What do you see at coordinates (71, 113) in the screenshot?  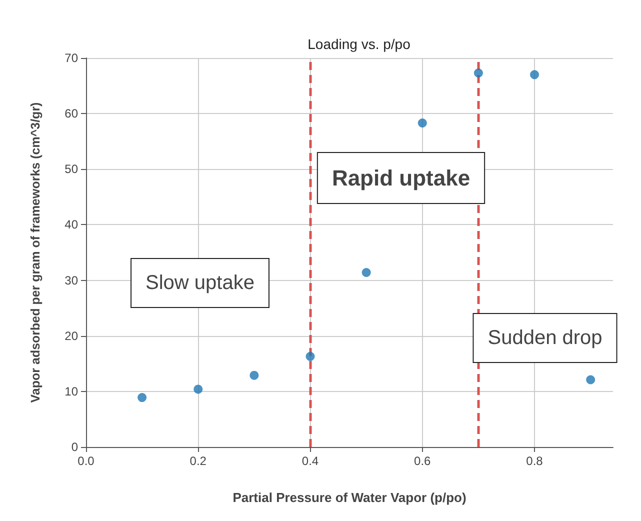 I see `y-tick-label: 60` at bounding box center [71, 113].